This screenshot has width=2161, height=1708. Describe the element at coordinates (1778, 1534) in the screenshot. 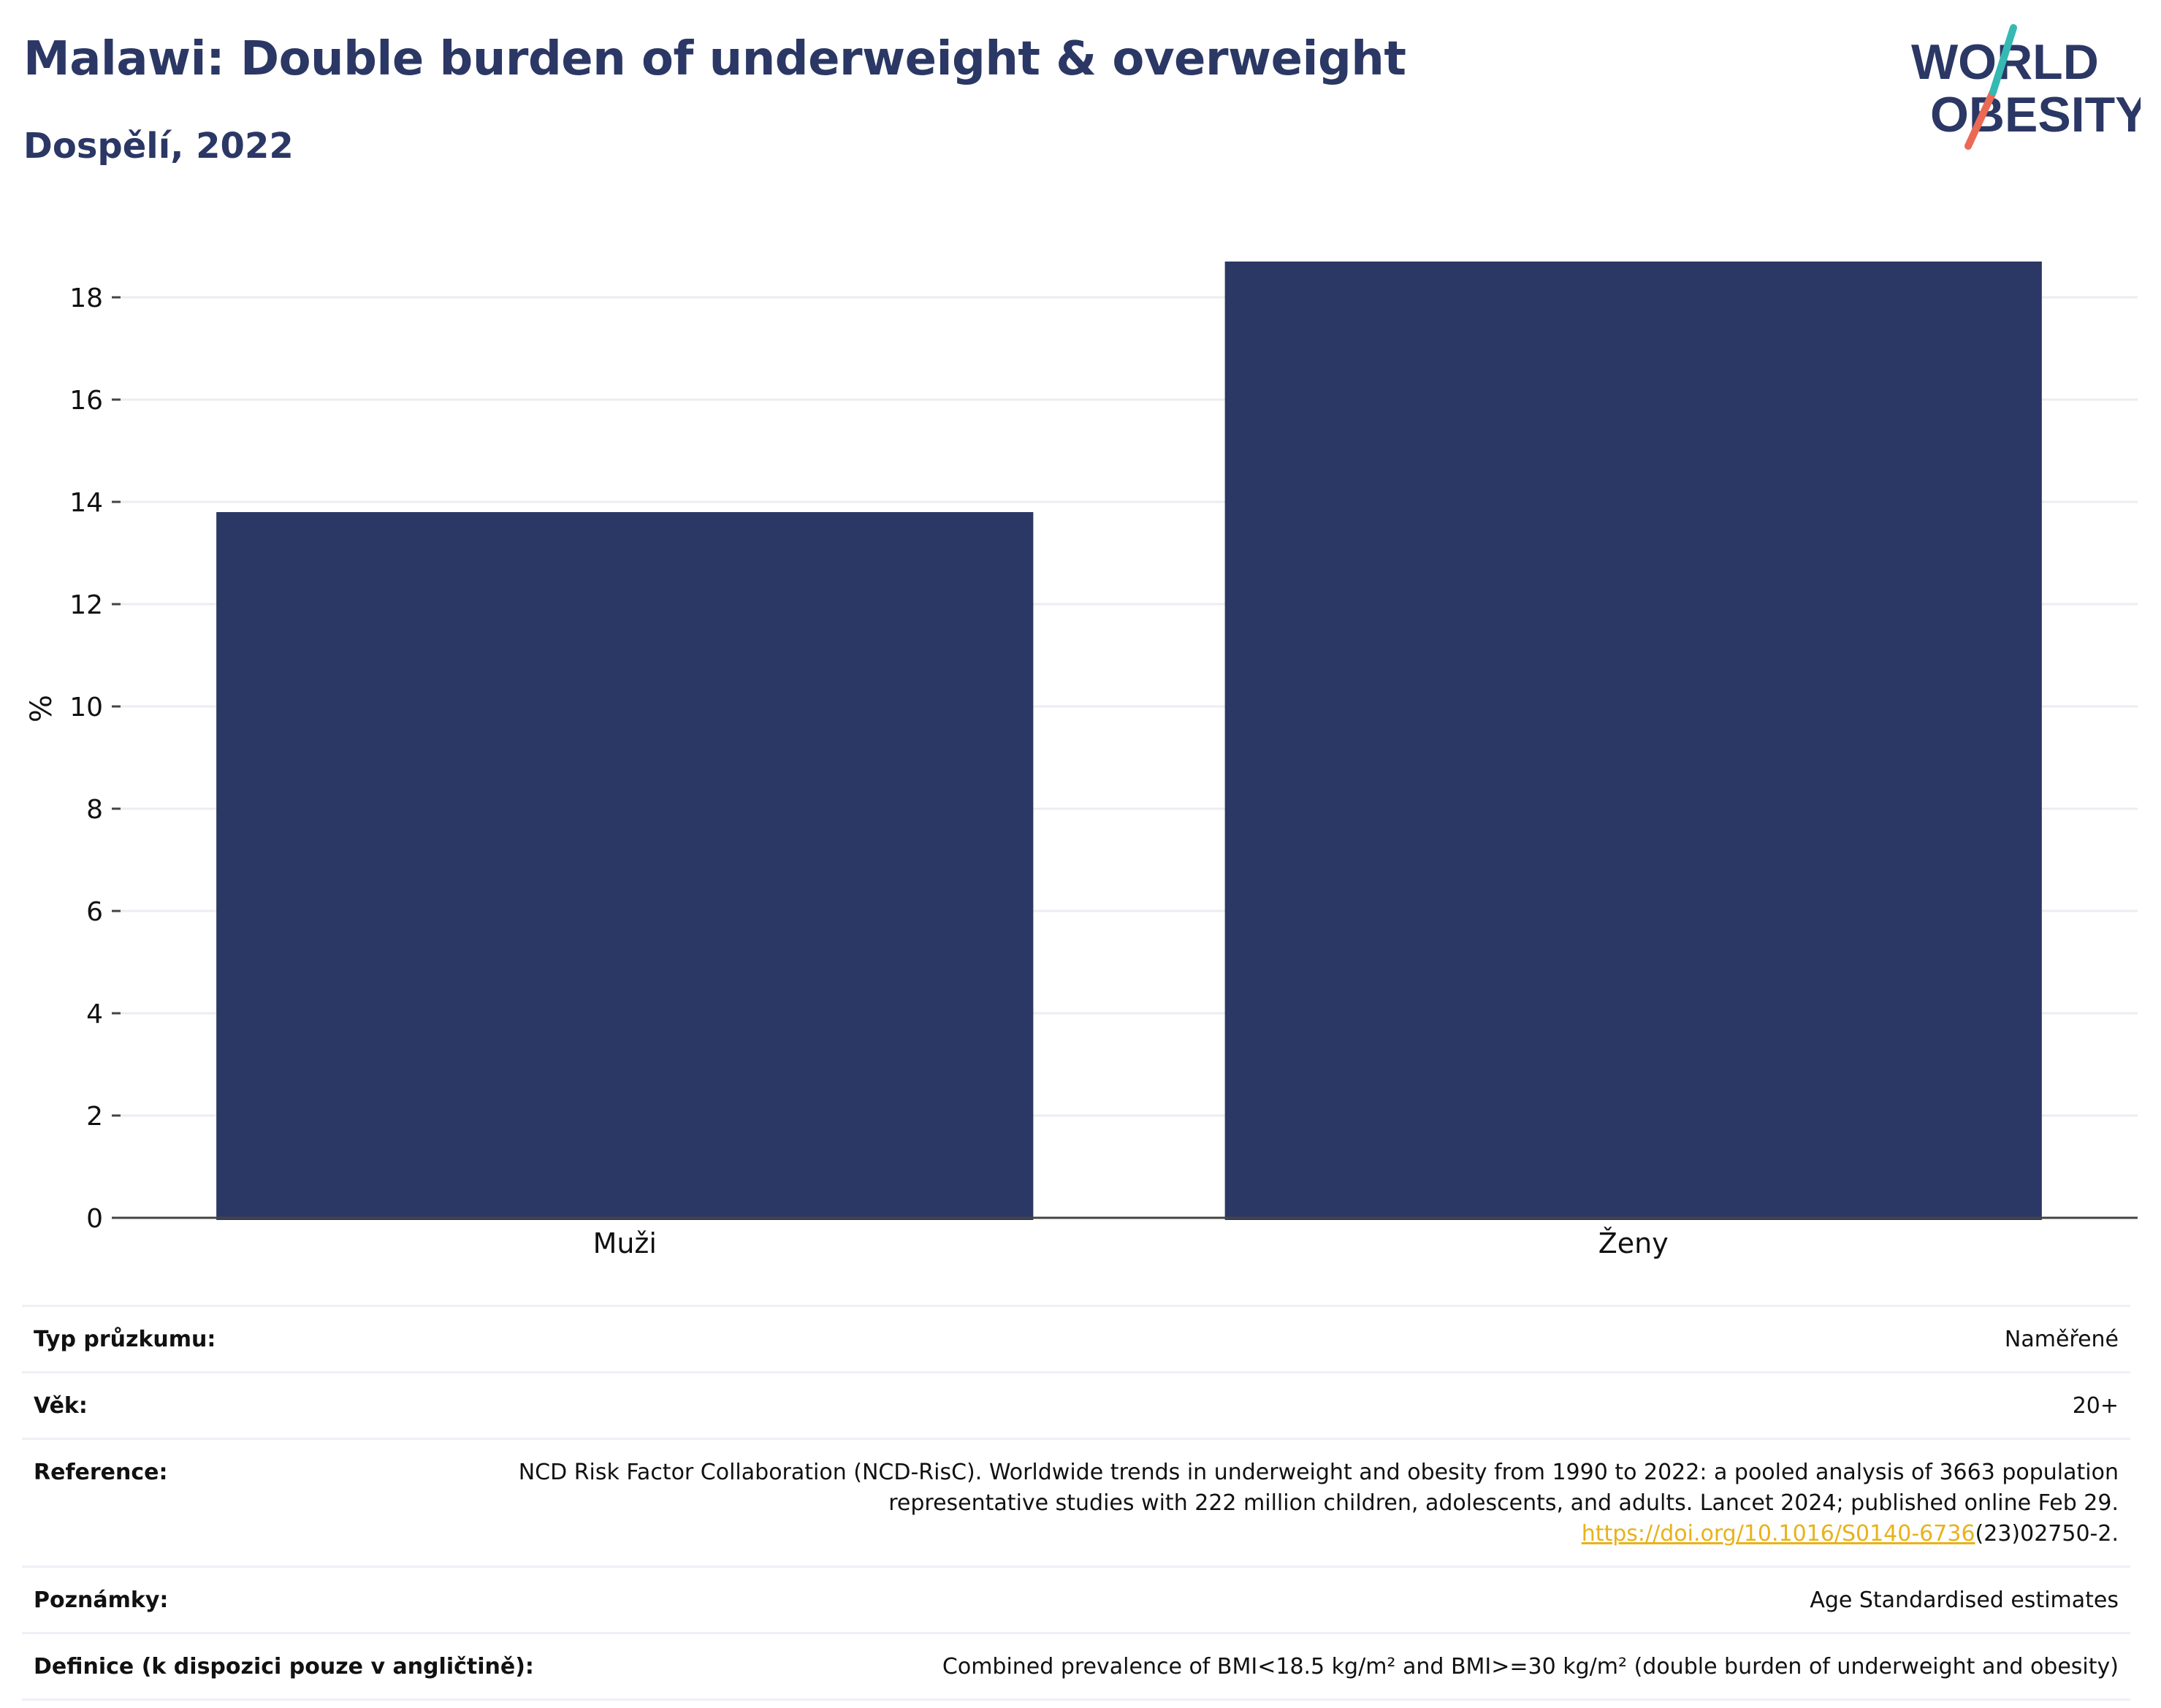

I see `reference-doi-link: https://doi.org/10.1016/S0140-6736` at that location.